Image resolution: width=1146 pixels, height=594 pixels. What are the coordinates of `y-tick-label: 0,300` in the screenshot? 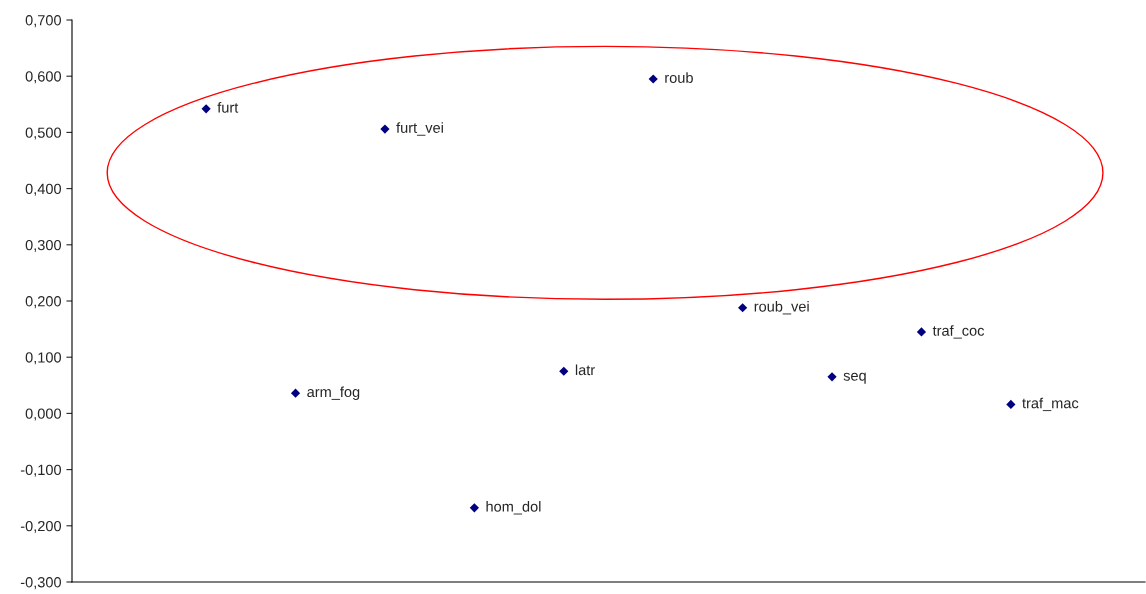 It's located at (43, 245).